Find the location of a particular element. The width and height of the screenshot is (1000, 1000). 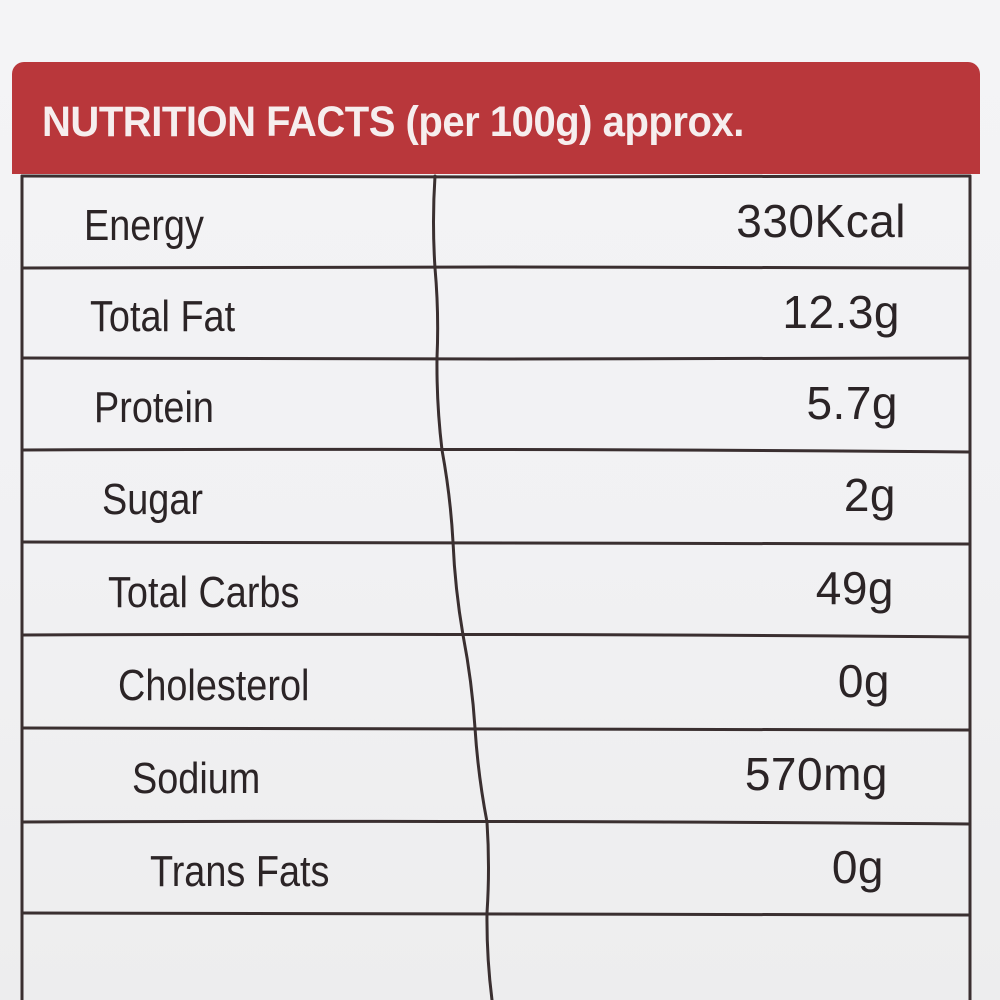

nutrient-name-total-carbs: Total Carbs is located at coordinates (204, 592).